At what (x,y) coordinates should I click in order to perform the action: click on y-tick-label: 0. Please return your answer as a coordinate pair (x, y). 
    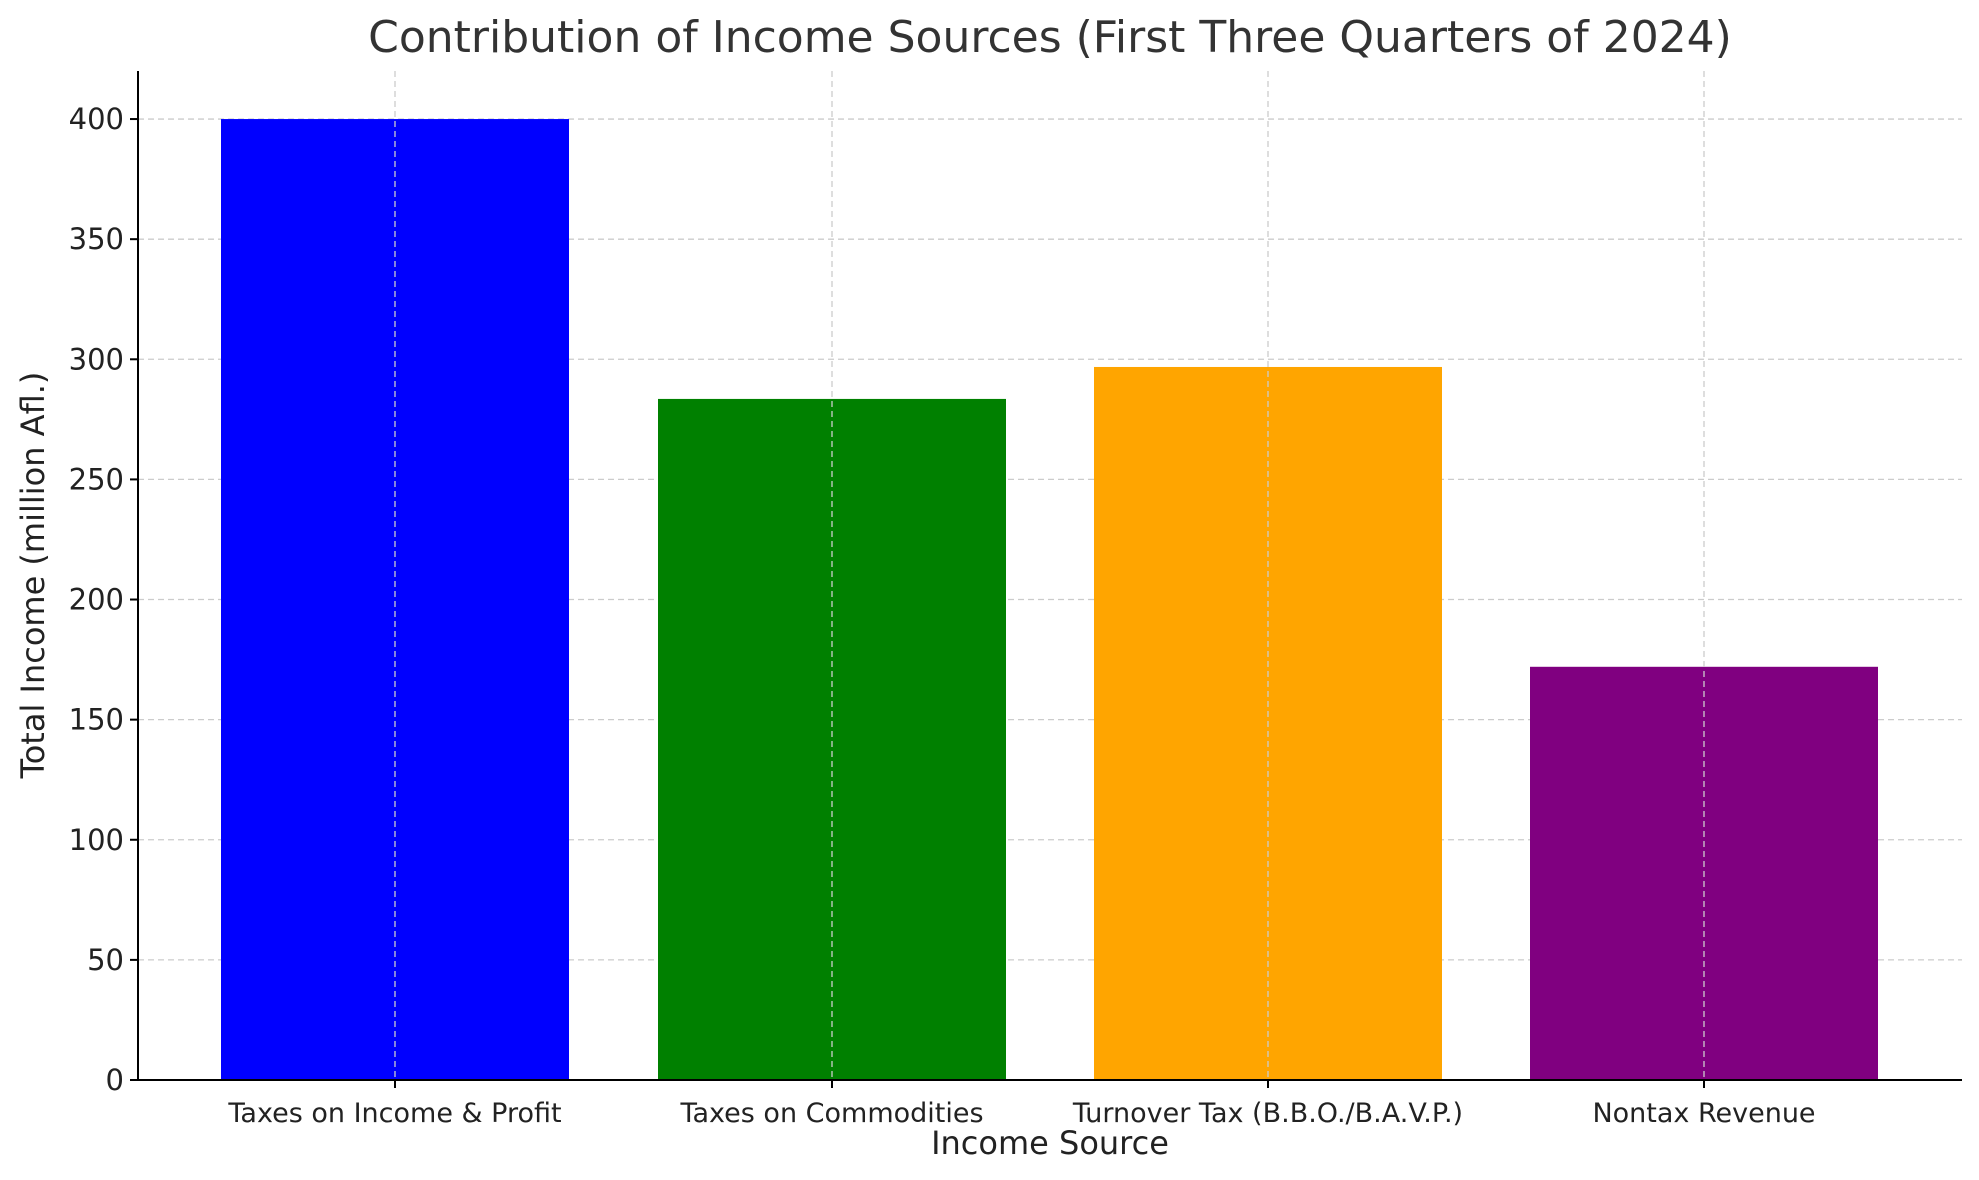
    Looking at the image, I should click on (115, 1080).